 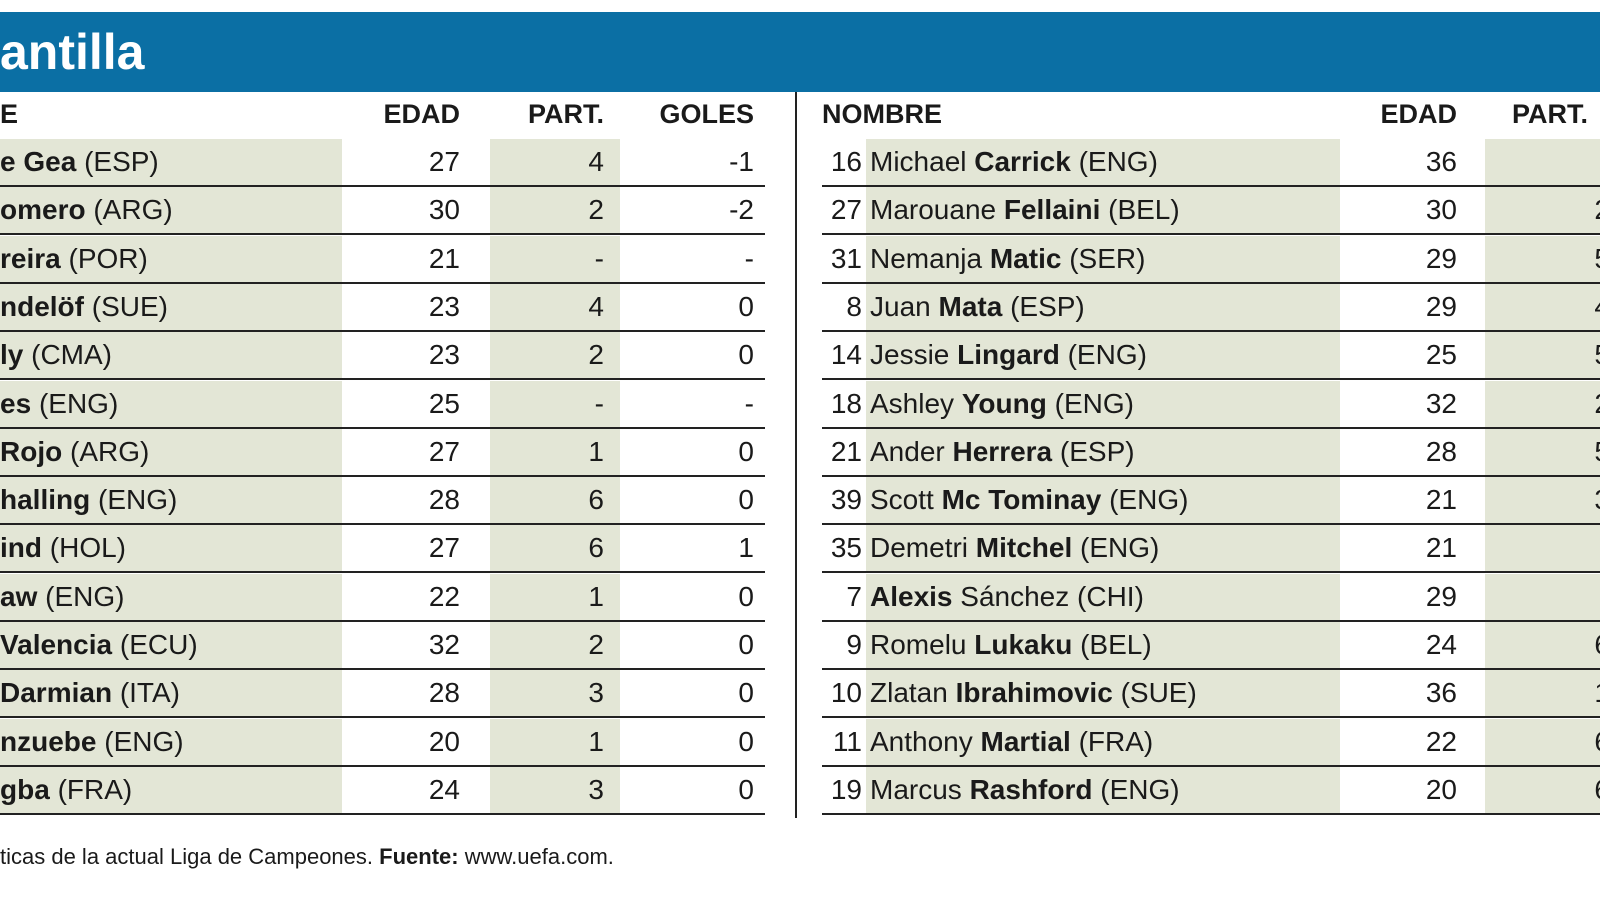 What do you see at coordinates (882, 114) in the screenshot?
I see `column-header: NOMBRE` at bounding box center [882, 114].